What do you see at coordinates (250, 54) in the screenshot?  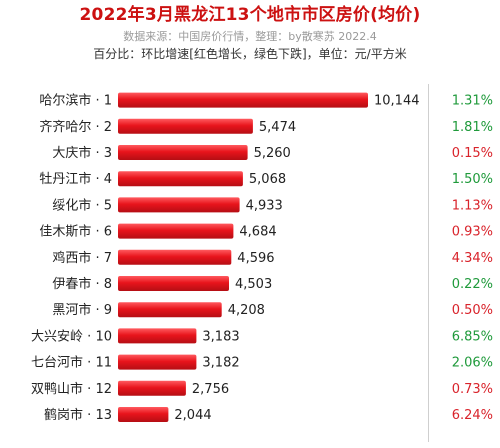 I see `chart-note: 百分比：环比增速[红色增长，绿色下跌]，单位：元/平方米` at bounding box center [250, 54].